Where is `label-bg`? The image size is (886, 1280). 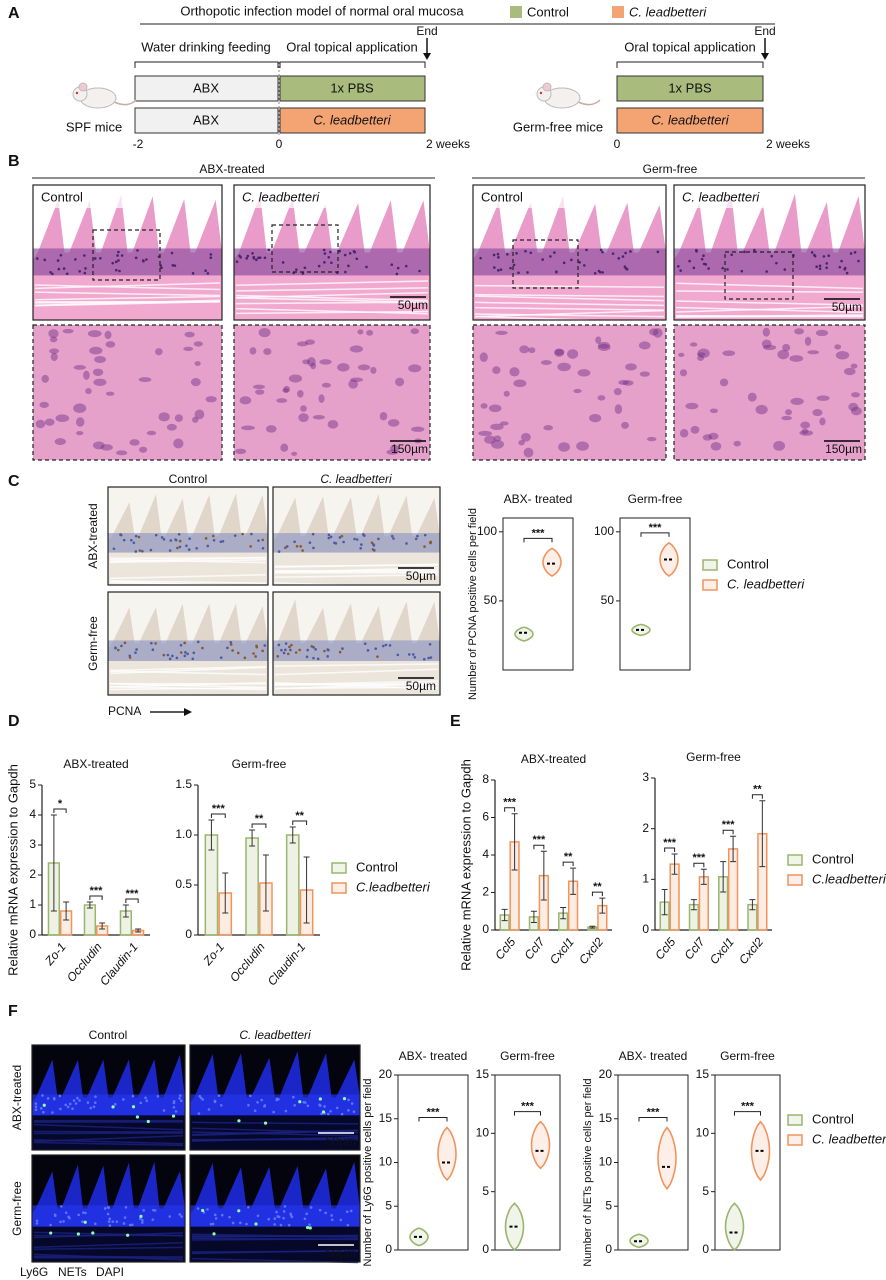
label-bg is located at coordinates (723, 198).